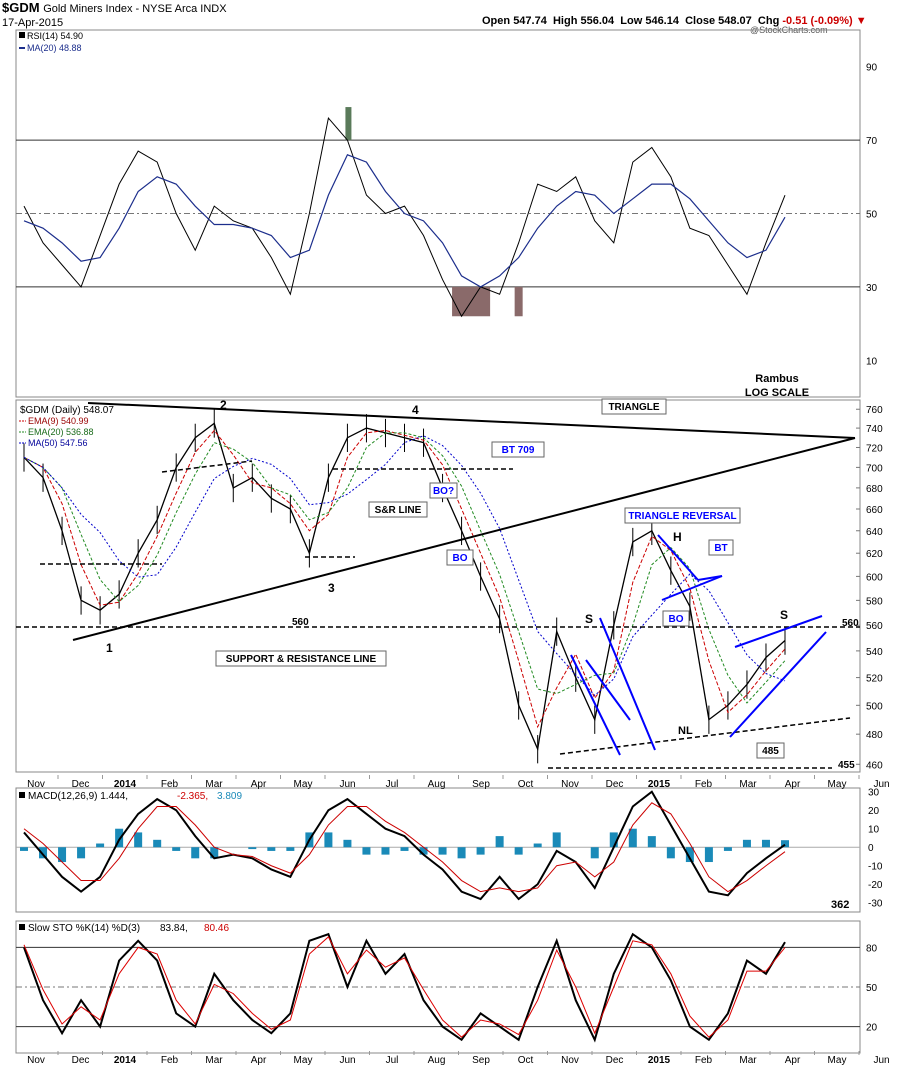  Describe the element at coordinates (874, 429) in the screenshot. I see `price-y-tick-label: 740` at that location.